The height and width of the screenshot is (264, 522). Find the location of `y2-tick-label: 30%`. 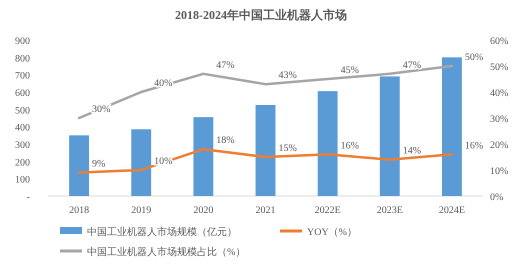

y2-tick-label: 30% is located at coordinates (499, 119).